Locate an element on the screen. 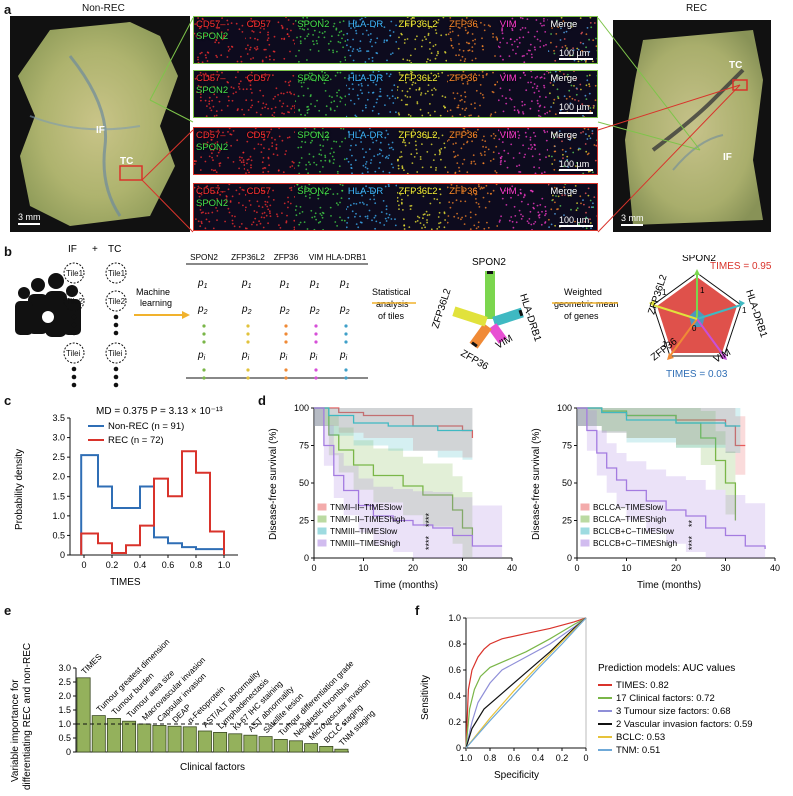 This screenshot has height=796, width=793. hist-y-tick-label: 0.5 is located at coordinates (58, 535).